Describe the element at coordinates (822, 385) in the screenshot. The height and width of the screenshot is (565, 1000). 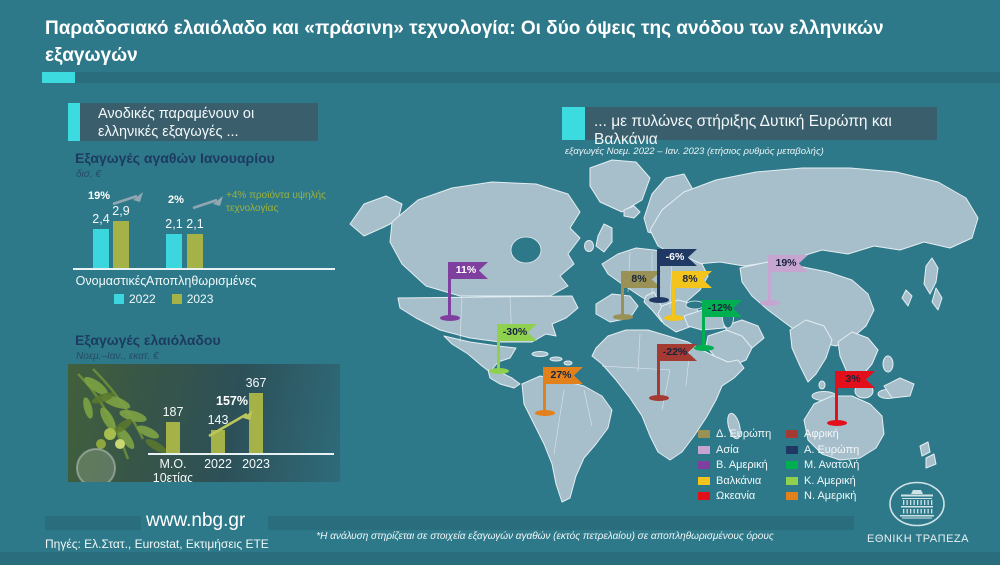
I see `sri-lanka` at that location.